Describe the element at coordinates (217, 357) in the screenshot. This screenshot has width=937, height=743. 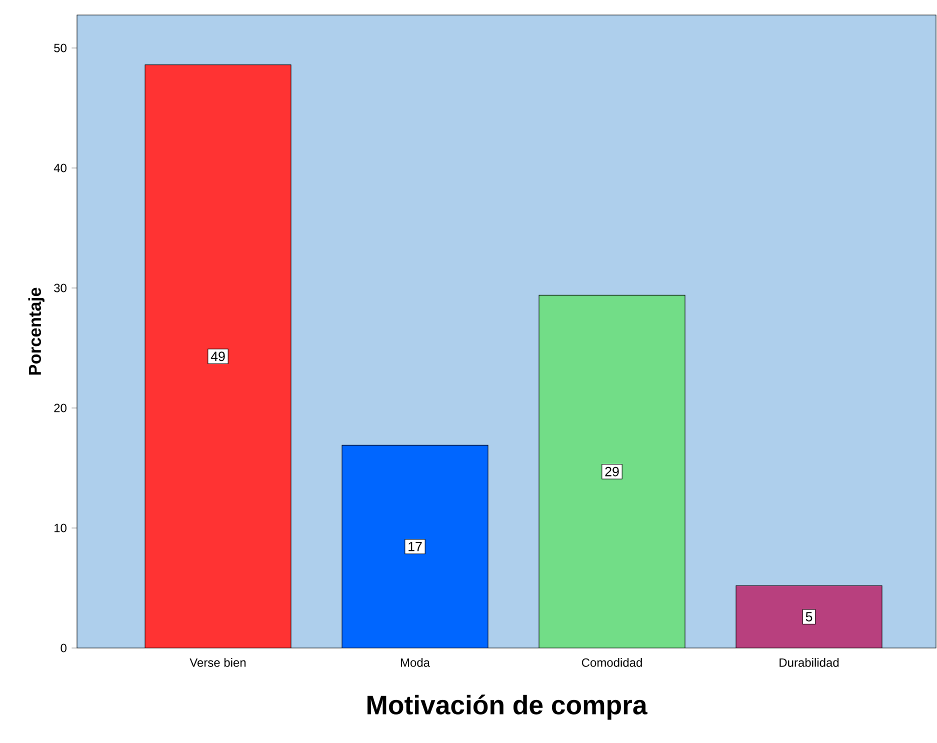
I see `data-label: 49` at that location.